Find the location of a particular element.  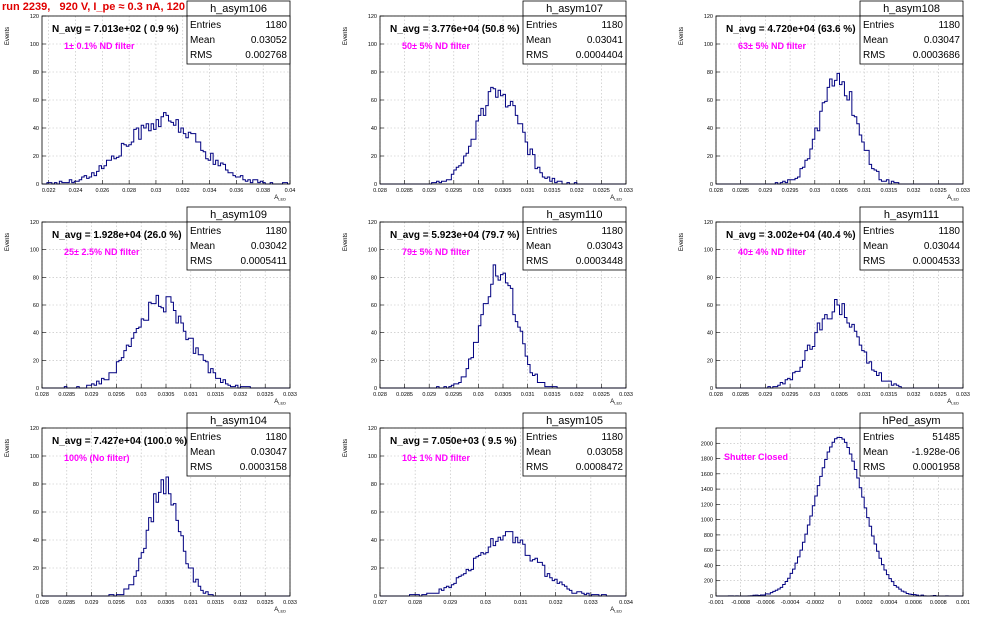

y-tick-label: 1600 is located at coordinates (707, 475).